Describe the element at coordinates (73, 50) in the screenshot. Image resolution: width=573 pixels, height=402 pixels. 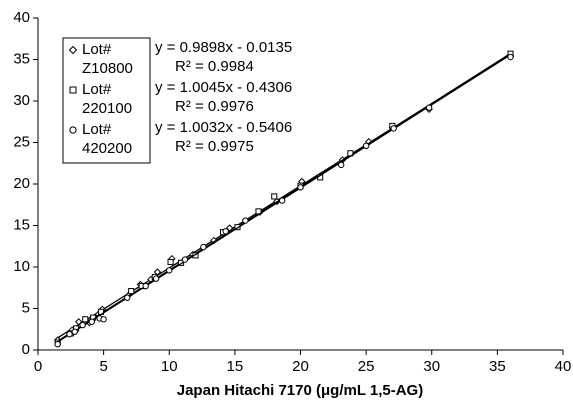
I see `diamond-marker` at that location.